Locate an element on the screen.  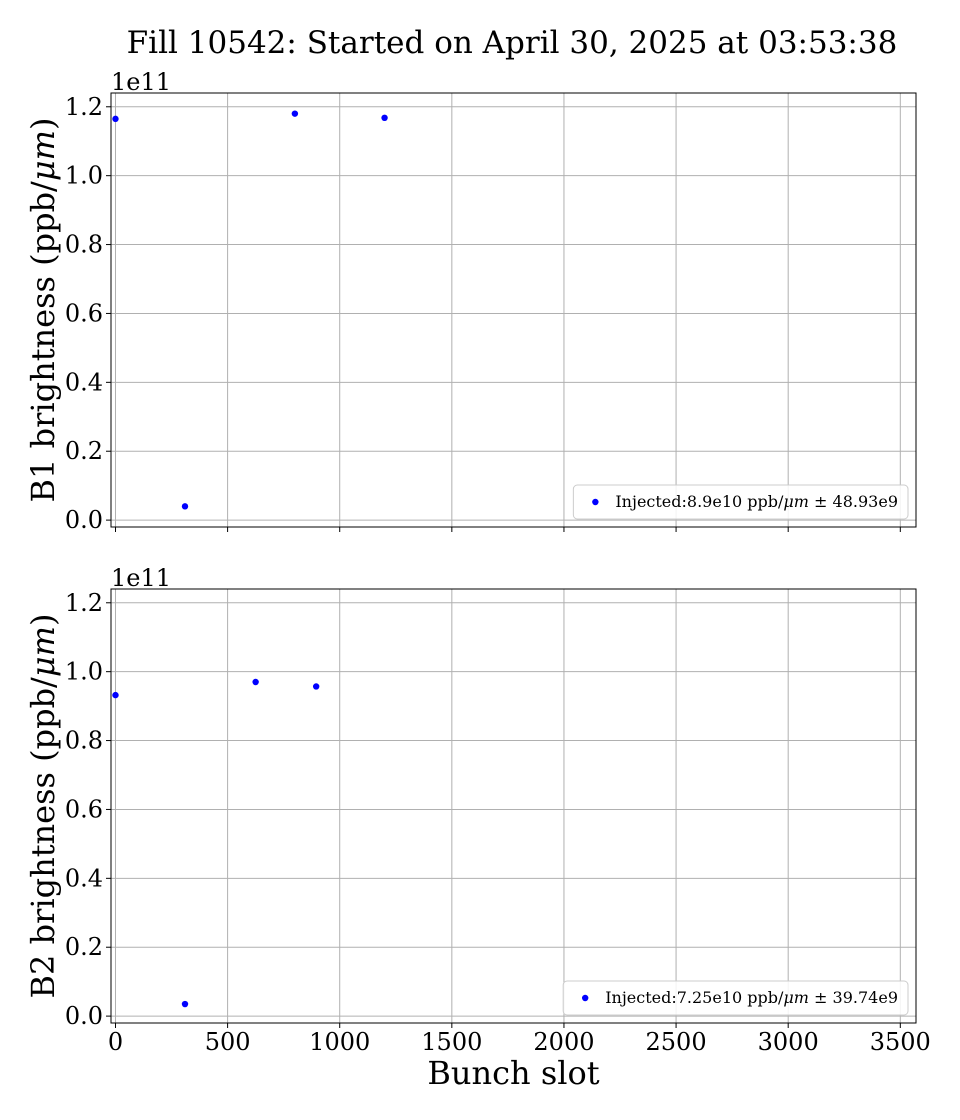
x-tick-label: 1000 is located at coordinates (339, 1042).